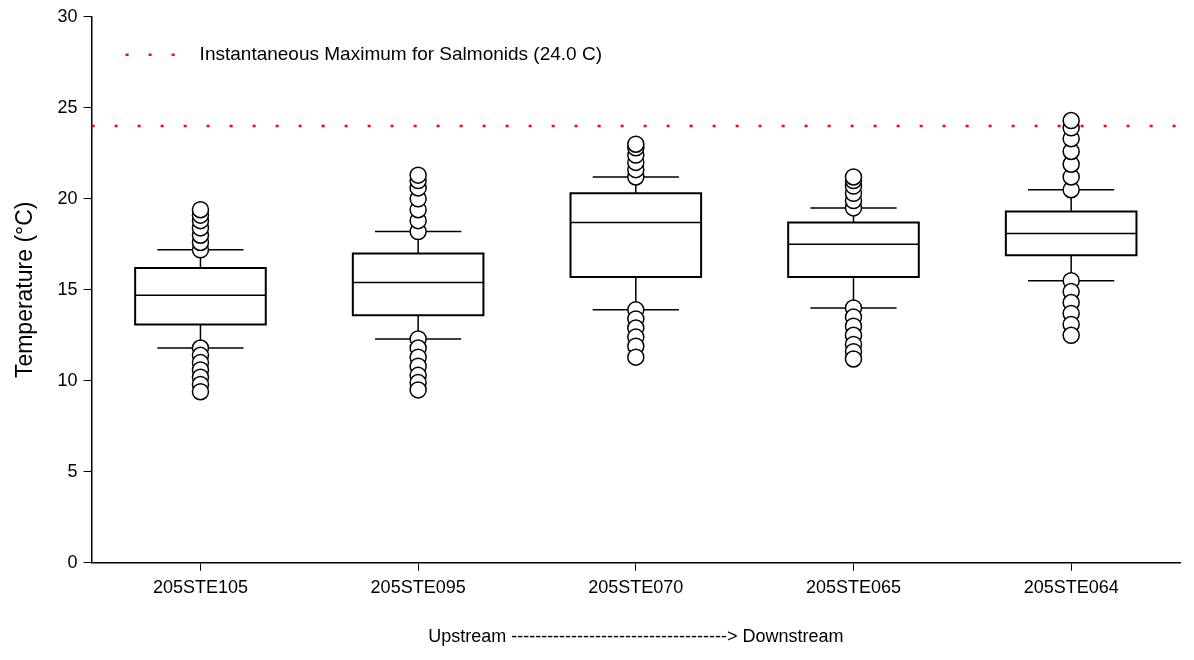 This screenshot has height=660, width=1194. Describe the element at coordinates (24, 290) in the screenshot. I see `y-axis-title: Temperature (°C)` at that location.